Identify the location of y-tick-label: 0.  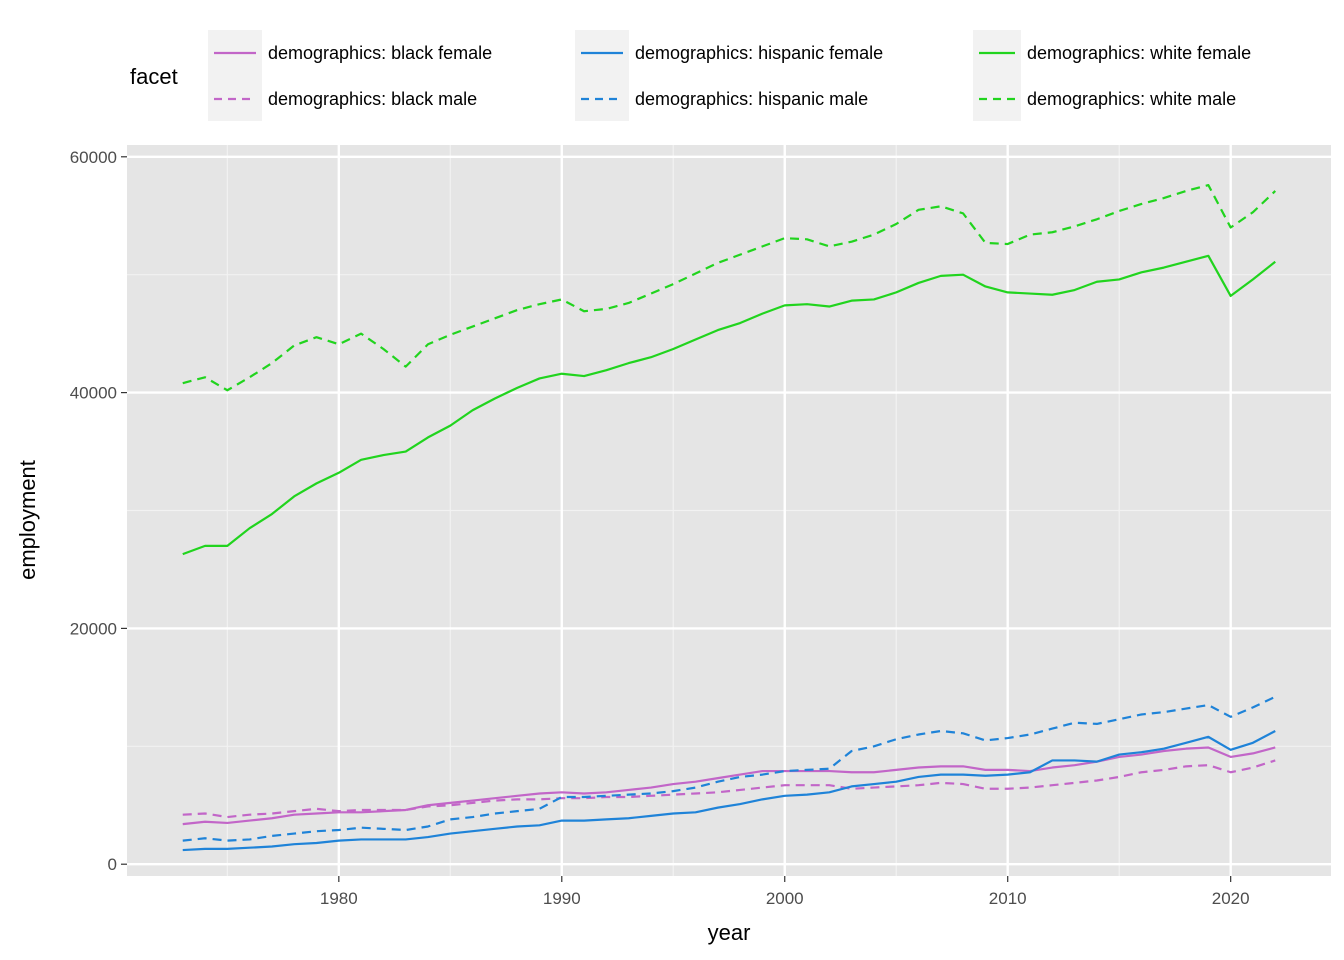
(112, 864).